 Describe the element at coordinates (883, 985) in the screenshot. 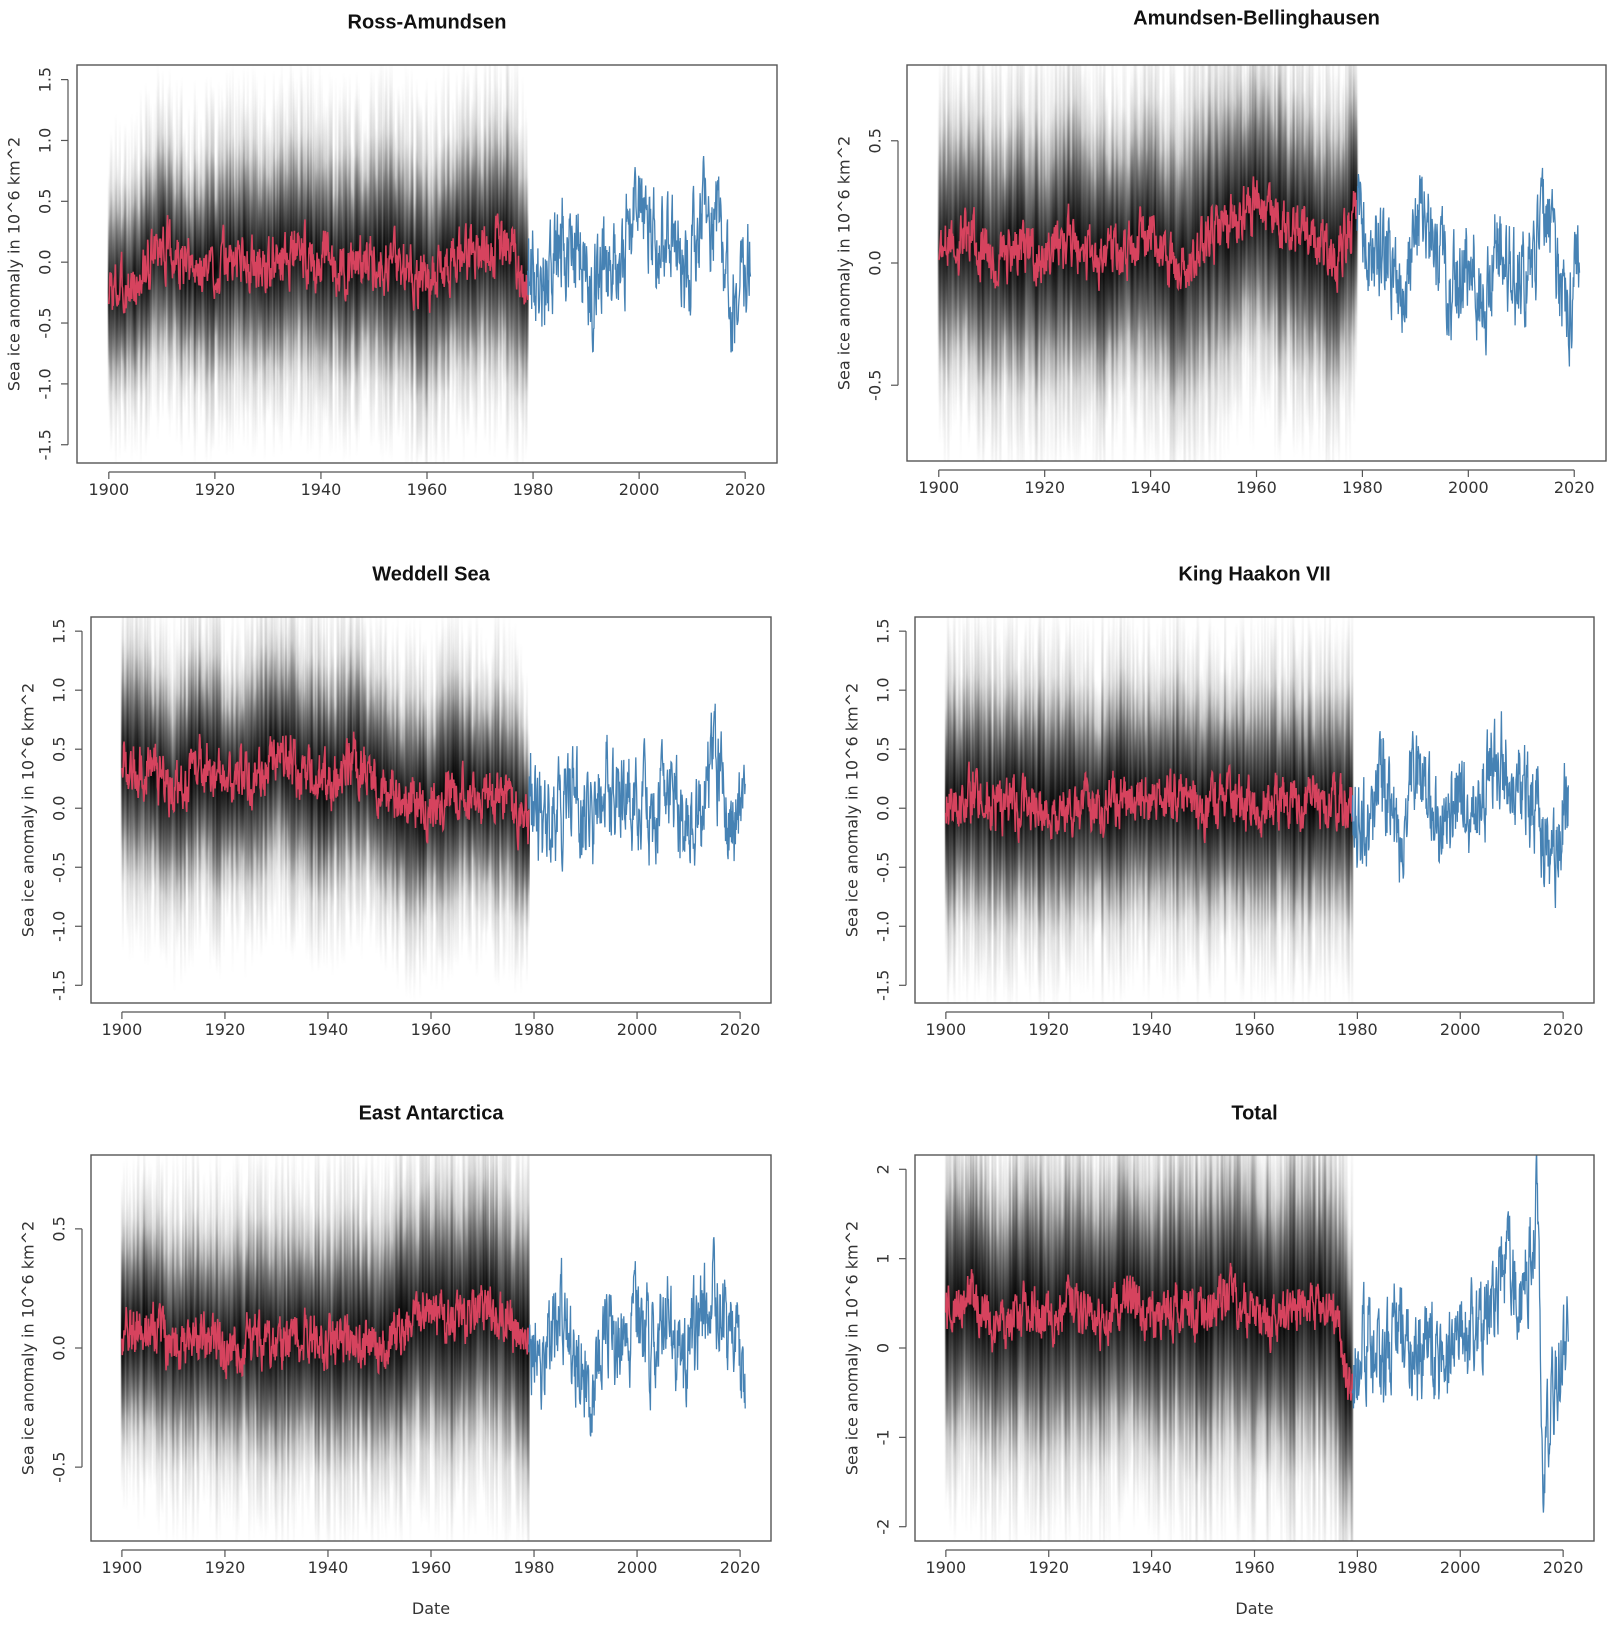

I see `y-tick-label: -1.5` at that location.